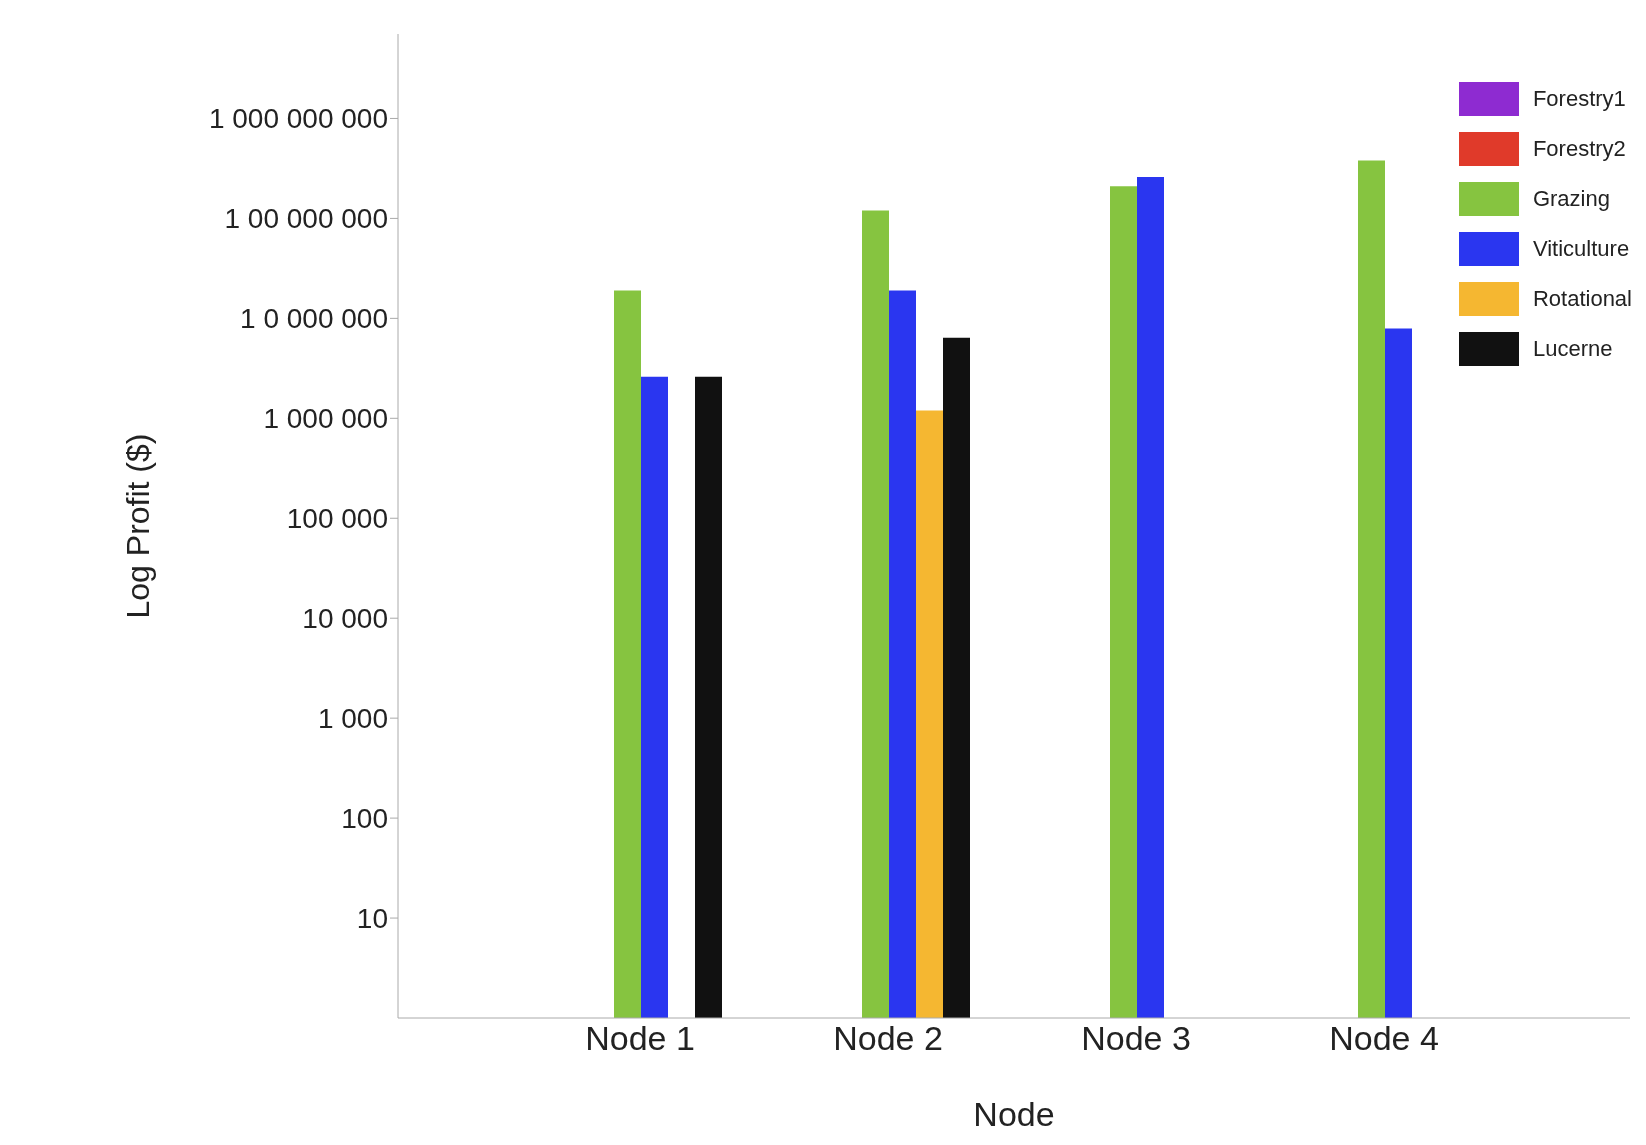 Image resolution: width=1646 pixels, height=1145 pixels. I want to click on y-tick-label: 1 000 000, so click(325, 419).